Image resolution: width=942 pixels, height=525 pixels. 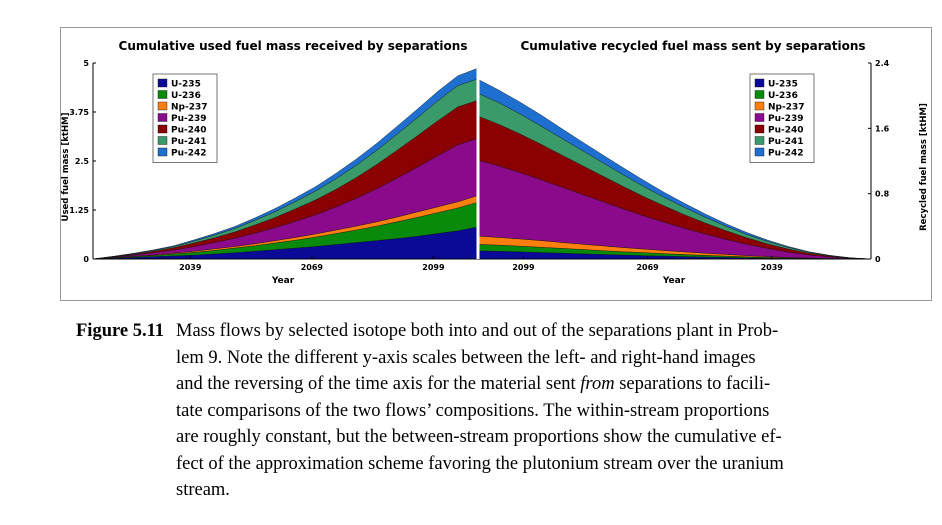 I want to click on right-x-tick-label: 2069, so click(x=647, y=267).